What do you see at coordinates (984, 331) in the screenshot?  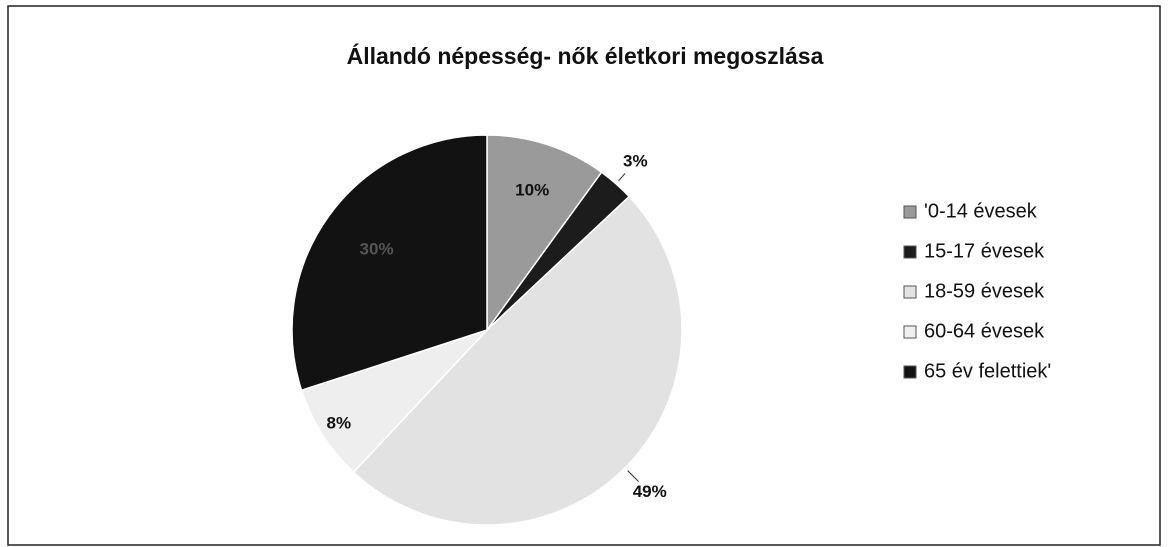 I see `legend-label: 60-64 évesek` at bounding box center [984, 331].